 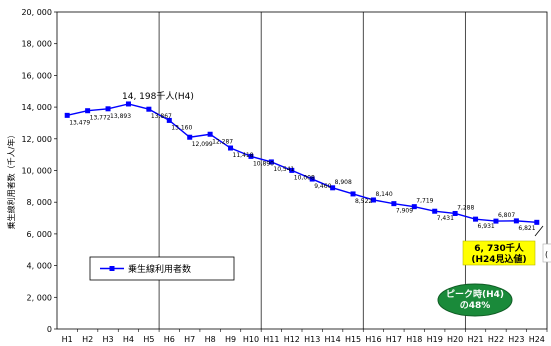 I want to click on y-tick-label: 2, 000, so click(x=39, y=297).